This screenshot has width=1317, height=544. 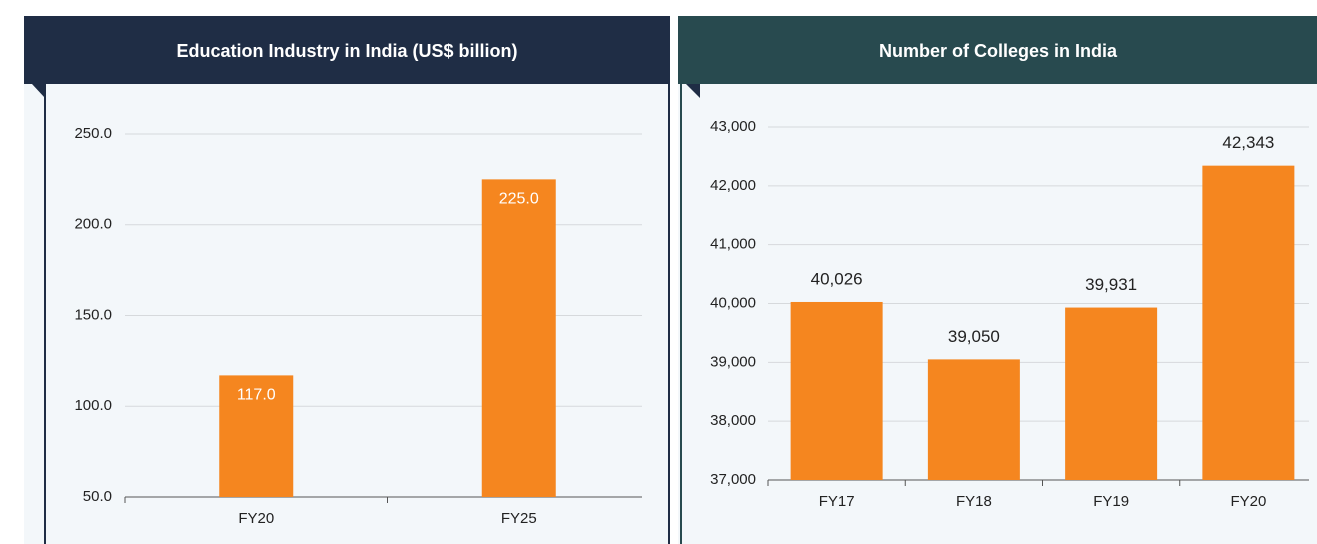 What do you see at coordinates (733, 420) in the screenshot?
I see `y-tick-label: 38,000` at bounding box center [733, 420].